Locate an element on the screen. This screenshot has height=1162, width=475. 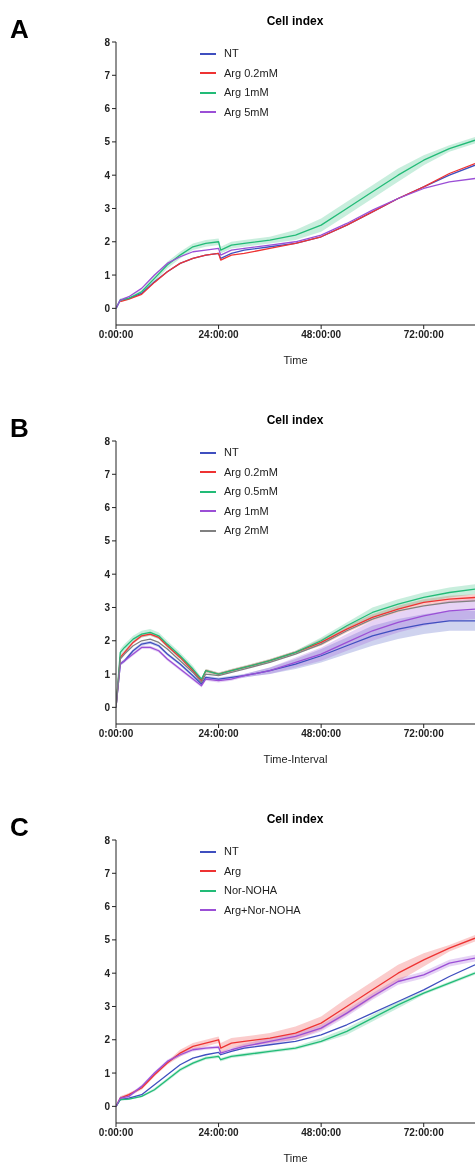
legend-label: Arg 0.5mM is located at coordinates (251, 491).